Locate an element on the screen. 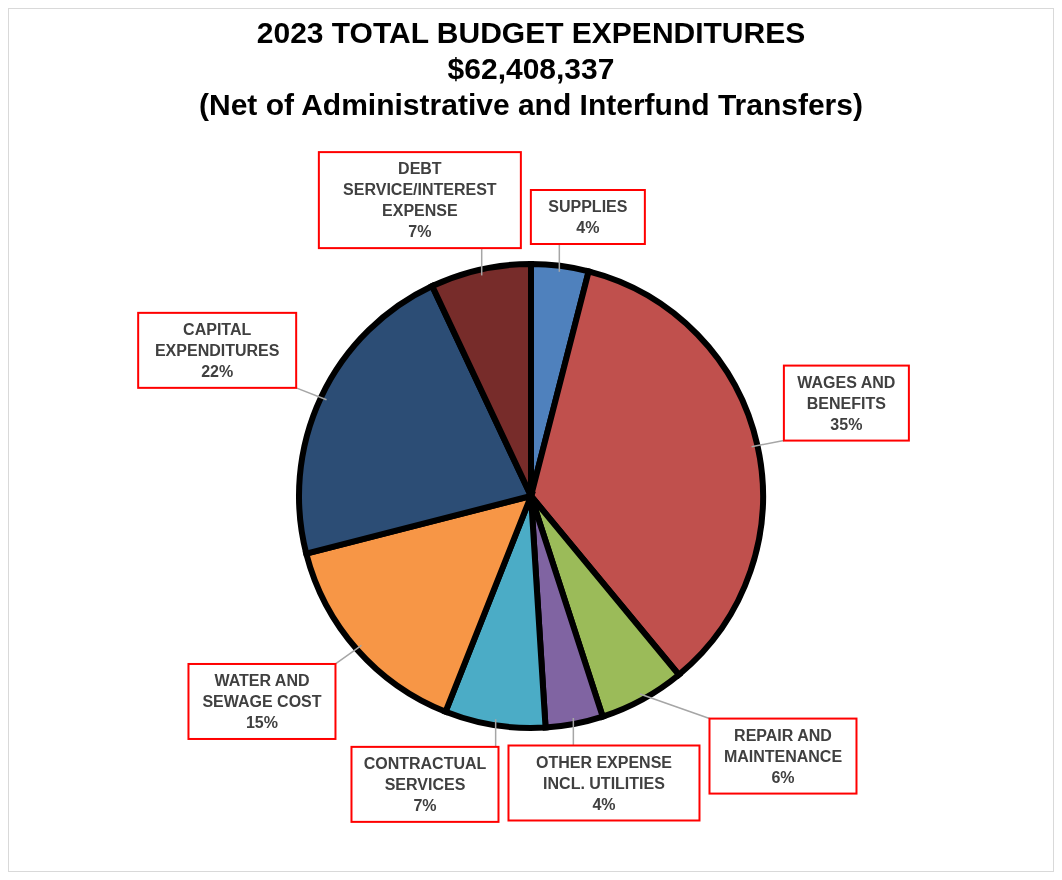 The width and height of the screenshot is (1062, 880). slice-label: SUPPLIES is located at coordinates (588, 206).